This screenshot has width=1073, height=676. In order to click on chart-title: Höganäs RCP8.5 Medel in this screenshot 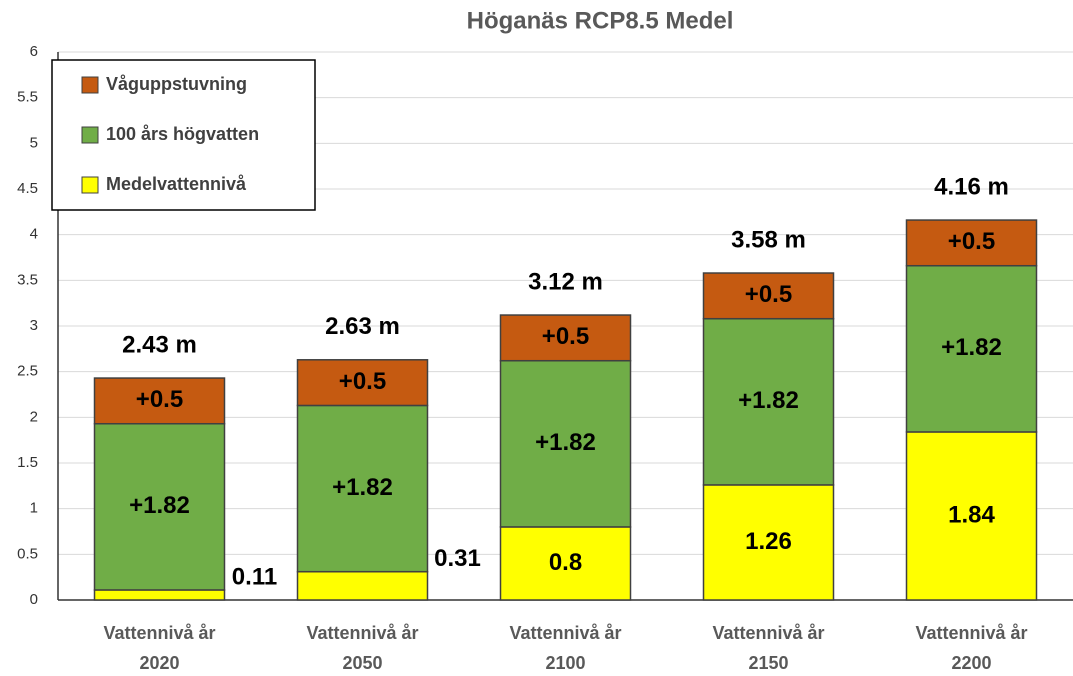, I will do `click(600, 20)`.